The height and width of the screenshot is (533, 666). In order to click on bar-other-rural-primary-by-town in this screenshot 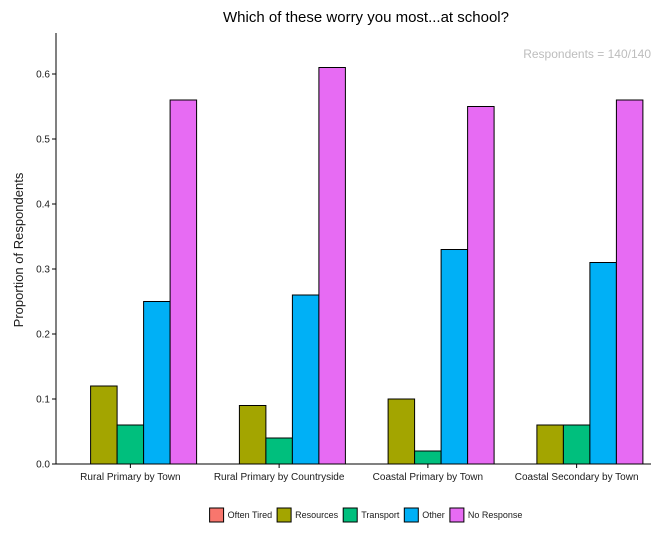, I will do `click(157, 383)`.